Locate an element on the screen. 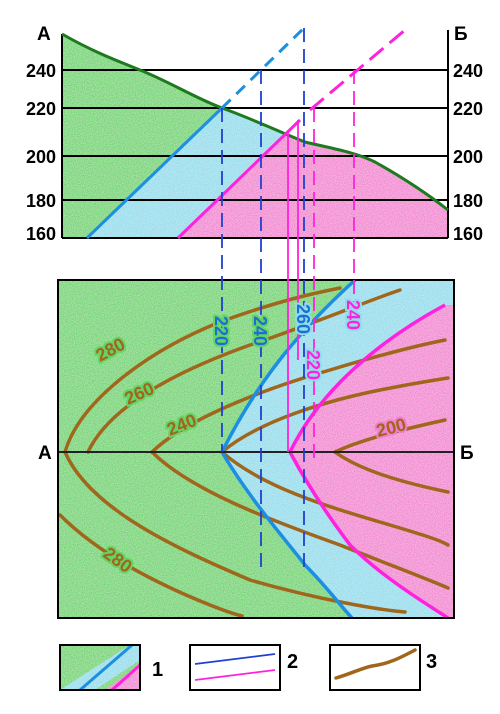 This screenshot has width=500, height=714. contour-280-upper is located at coordinates (202, 370).